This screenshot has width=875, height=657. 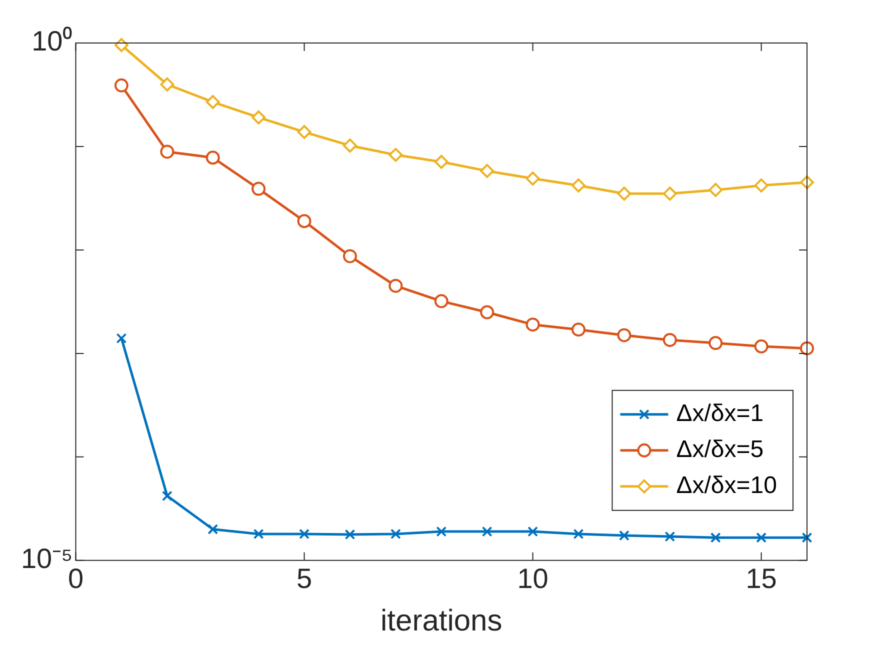 I want to click on x-axis-title: iterations, so click(x=441, y=621).